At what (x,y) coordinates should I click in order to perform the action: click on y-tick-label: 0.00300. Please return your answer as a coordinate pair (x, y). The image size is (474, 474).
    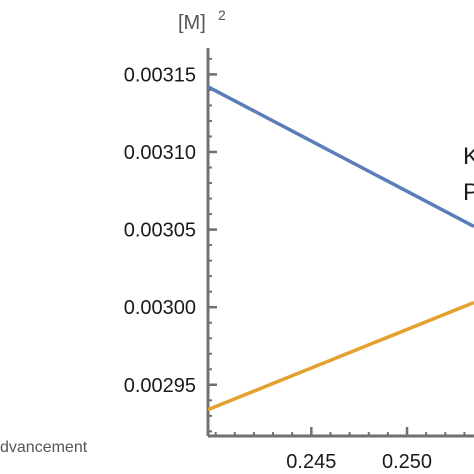
    Looking at the image, I should click on (160, 308).